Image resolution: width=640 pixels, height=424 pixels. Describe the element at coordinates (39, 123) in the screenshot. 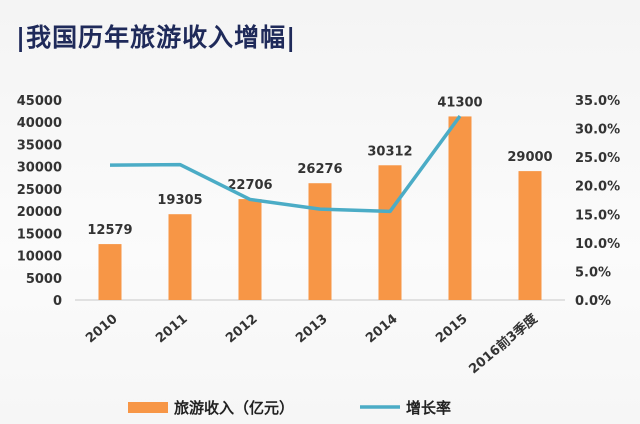

I see `y-left-tick-label: 40000` at that location.